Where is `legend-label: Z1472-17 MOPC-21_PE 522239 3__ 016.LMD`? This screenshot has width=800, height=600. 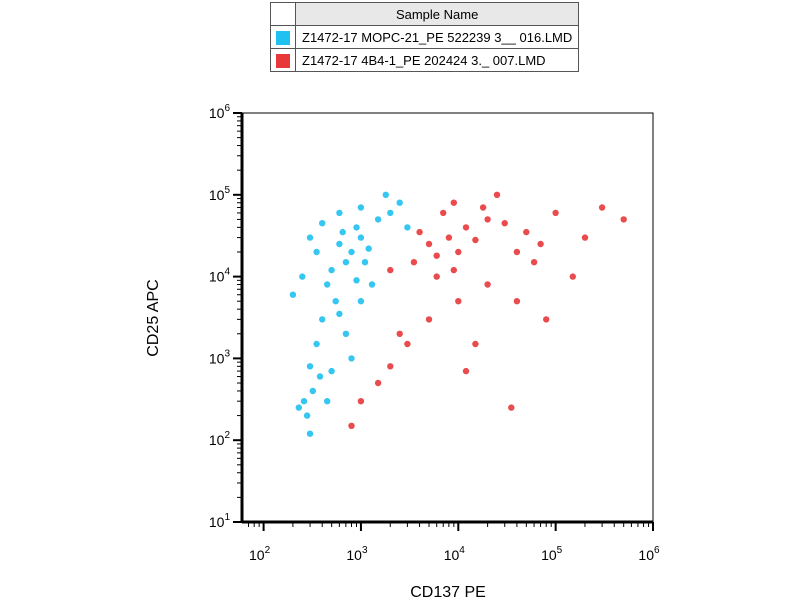 legend-label: Z1472-17 MOPC-21_PE 522239 3__ 016.LMD is located at coordinates (437, 37).